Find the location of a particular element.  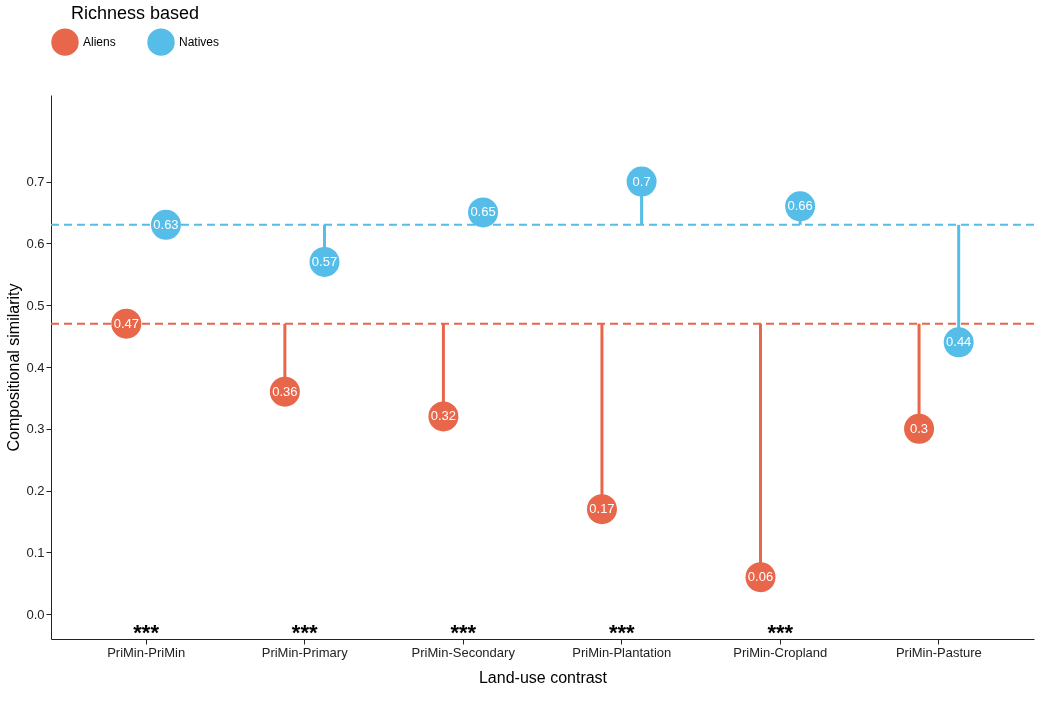

data-label: 0.06 is located at coordinates (760, 577).